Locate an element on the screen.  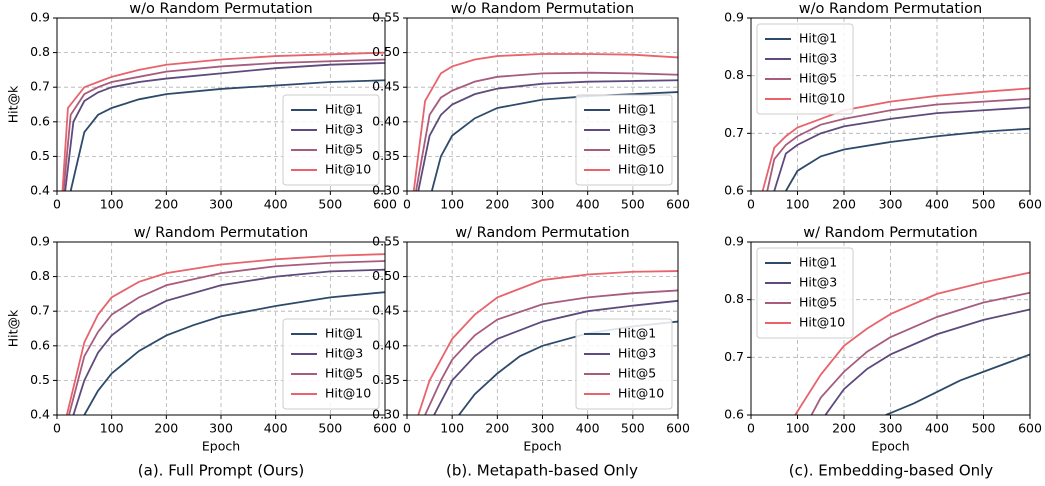
chart-title: w/o Random Permutation is located at coordinates (890, 9).